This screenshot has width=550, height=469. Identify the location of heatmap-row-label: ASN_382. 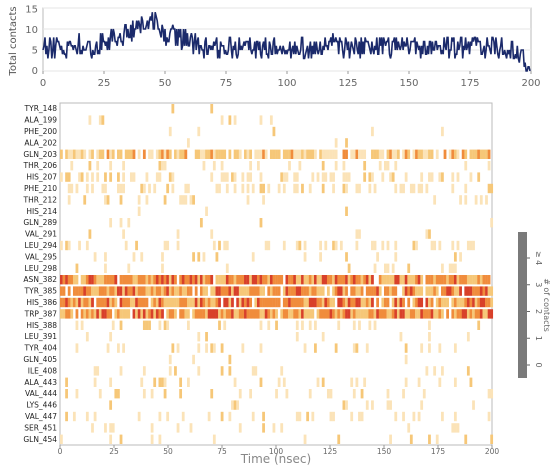
(40, 279).